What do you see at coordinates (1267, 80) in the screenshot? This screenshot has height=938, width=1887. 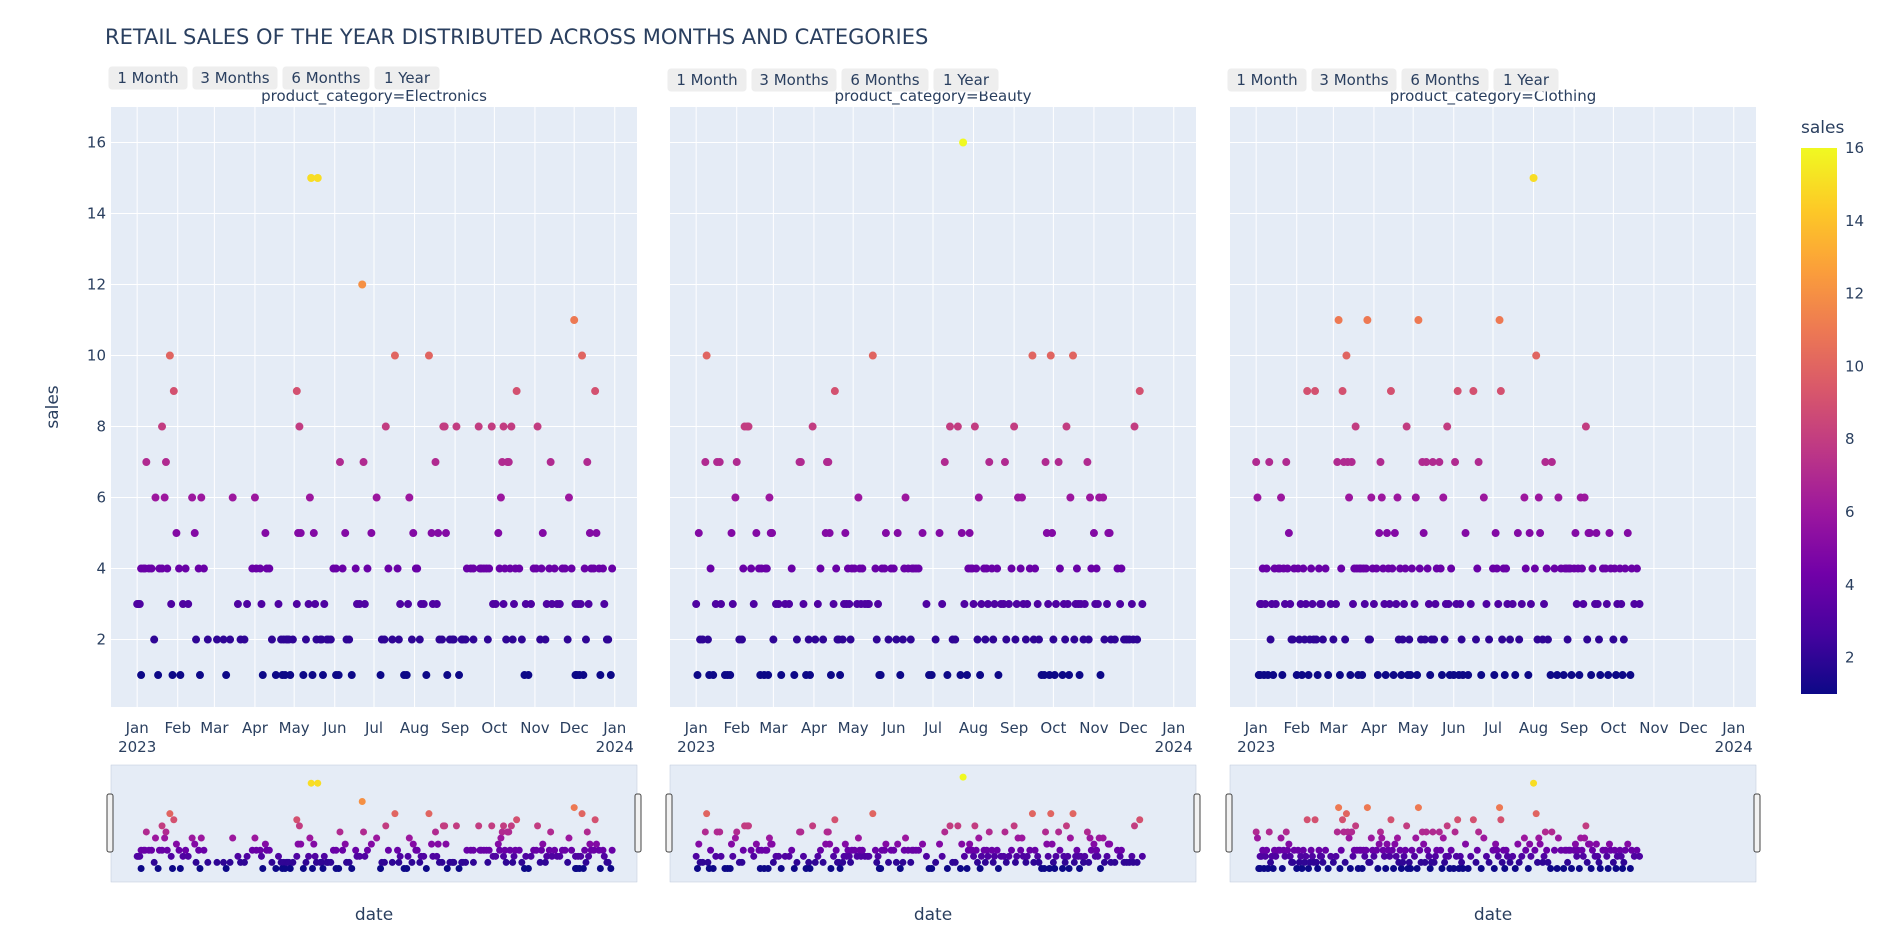 I see `range-button: 1 Month` at bounding box center [1267, 80].